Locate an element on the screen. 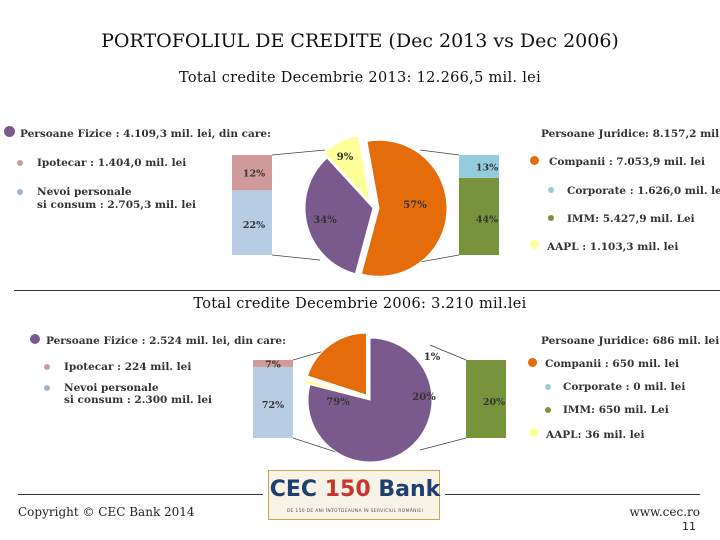  page-number: 11 is located at coordinates (689, 526).